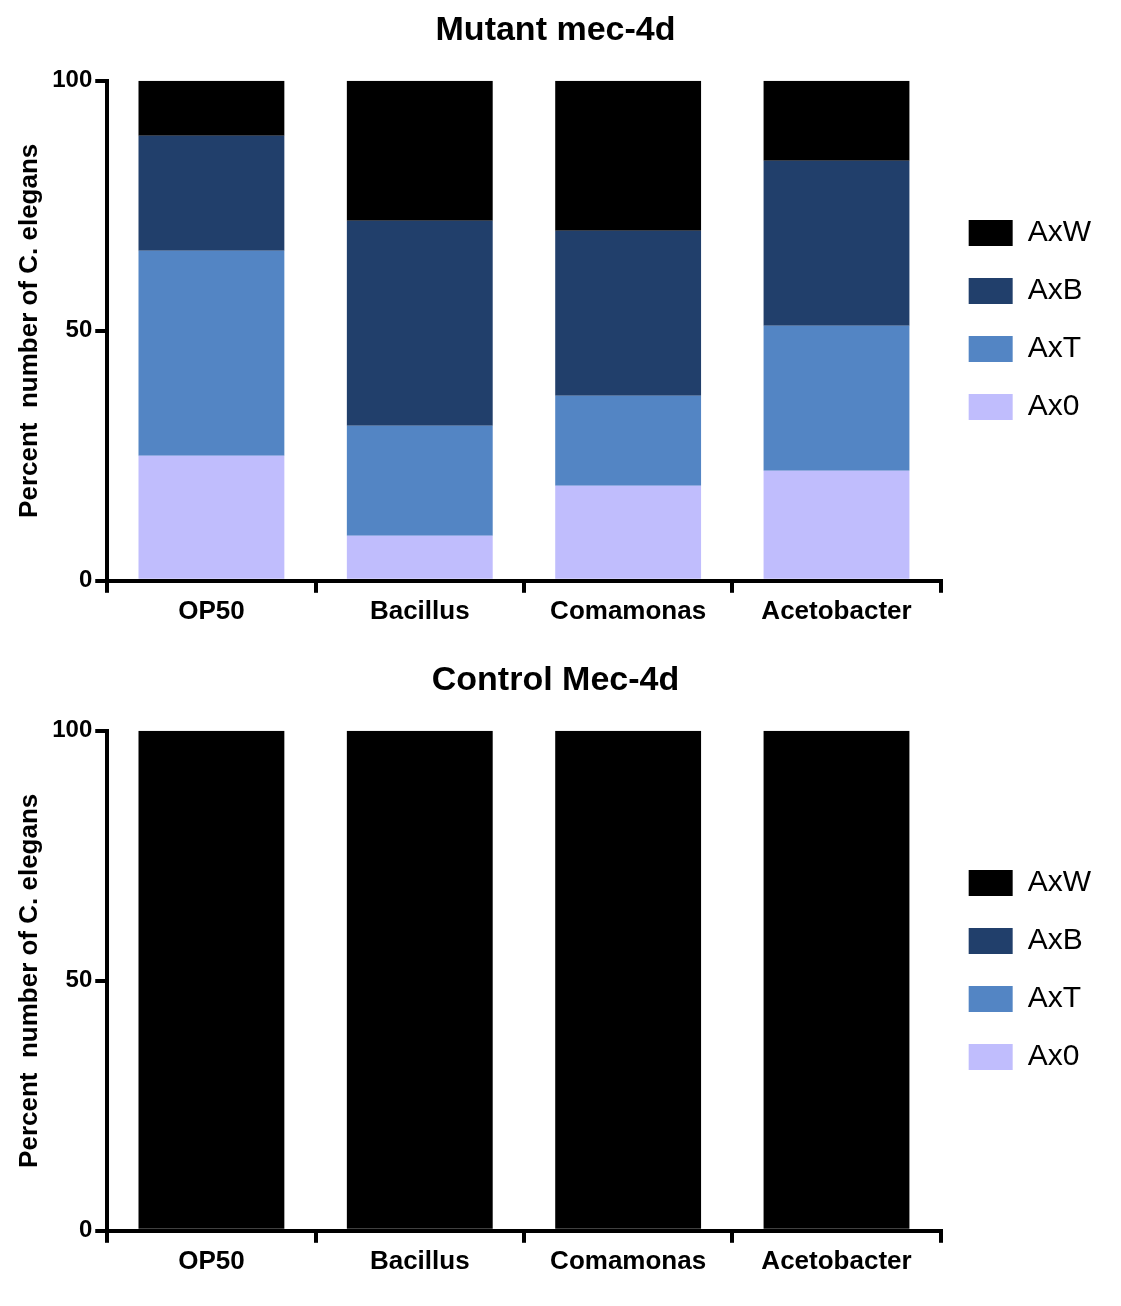  What do you see at coordinates (555, 677) in the screenshot?
I see `chart-title: Control Mec-4d` at bounding box center [555, 677].